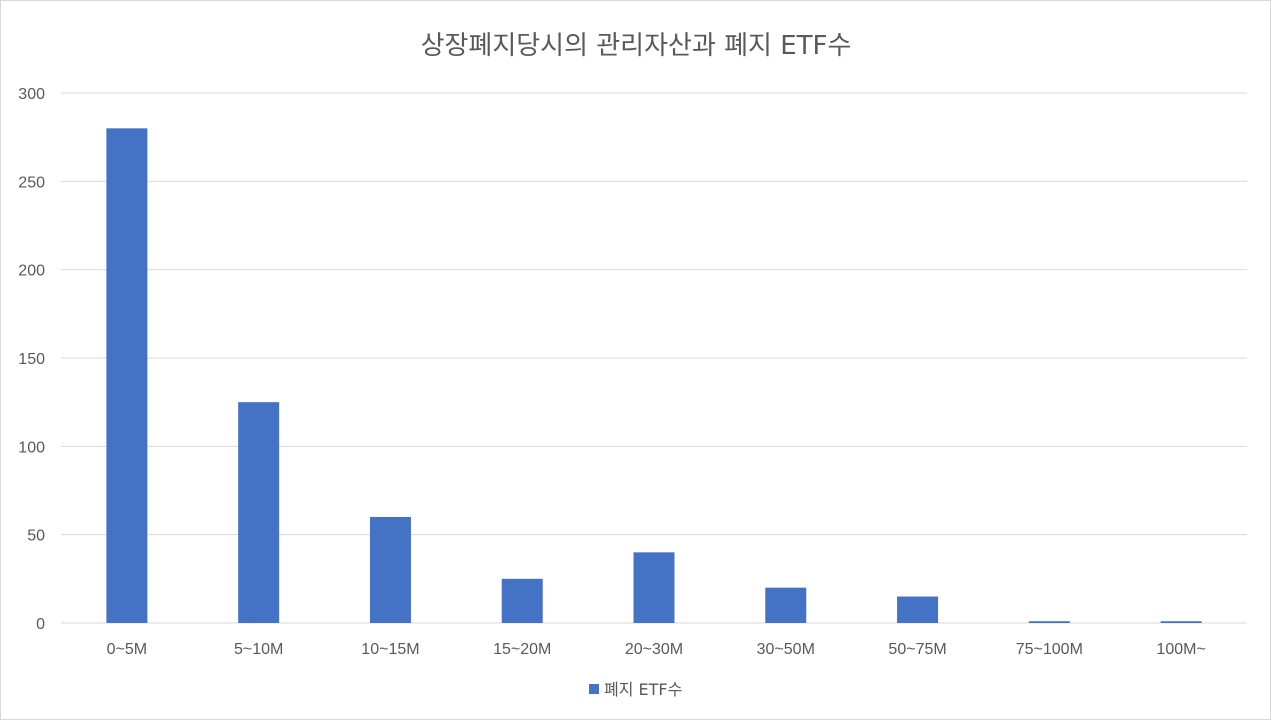 This screenshot has width=1271, height=720. I want to click on x-tick-label: 50~75M, so click(917, 649).